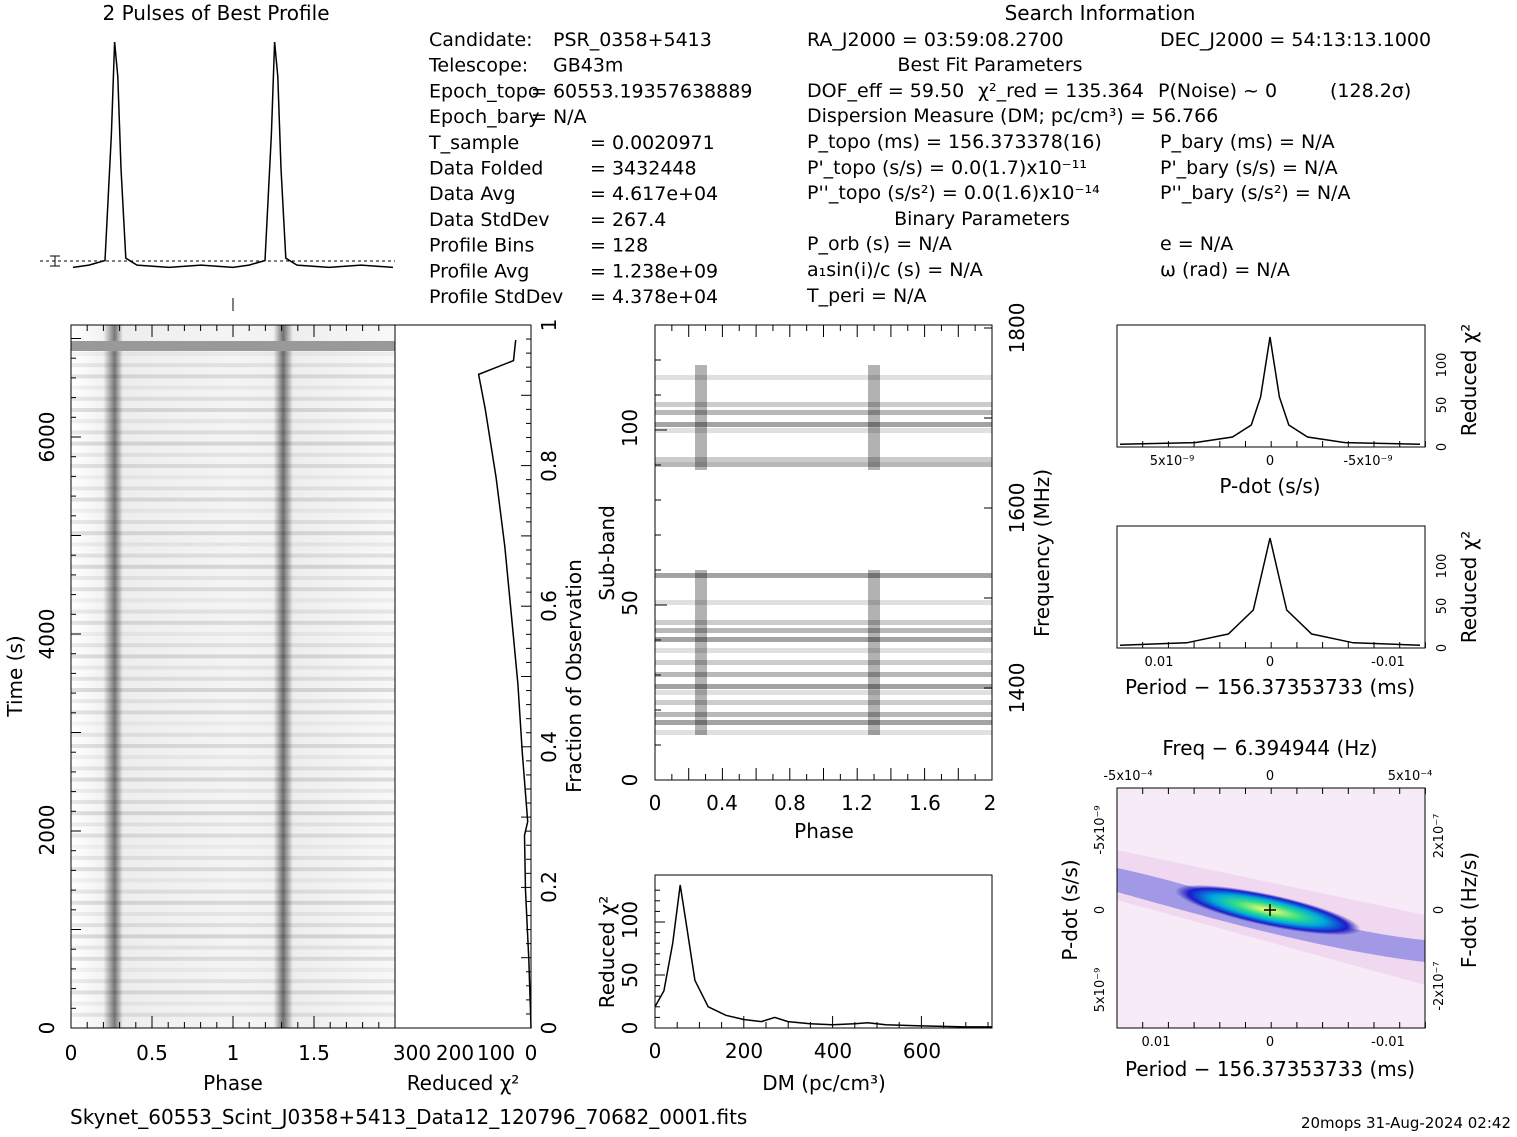  What do you see at coordinates (478, 66) in the screenshot?
I see `info-key-1: Telescope:` at bounding box center [478, 66].